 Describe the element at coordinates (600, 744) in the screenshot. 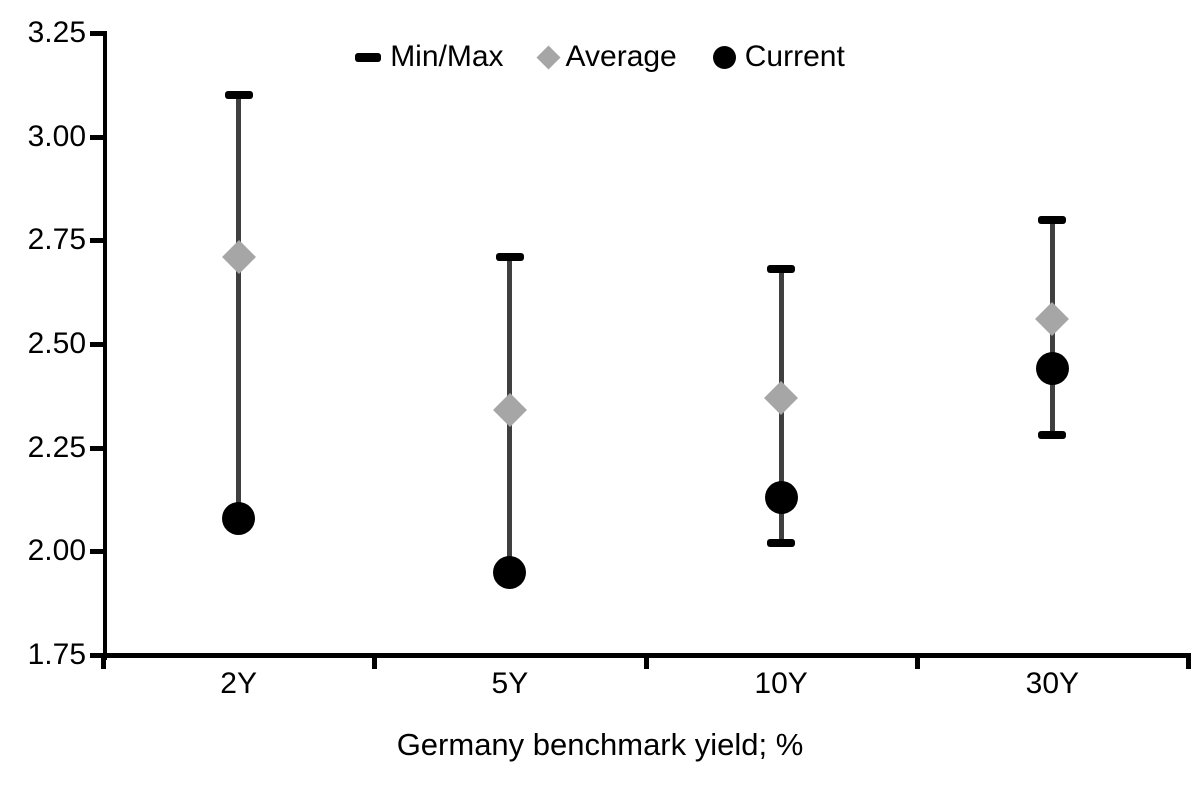

I see `x-axis-title: Germany benchmark yield; %` at that location.